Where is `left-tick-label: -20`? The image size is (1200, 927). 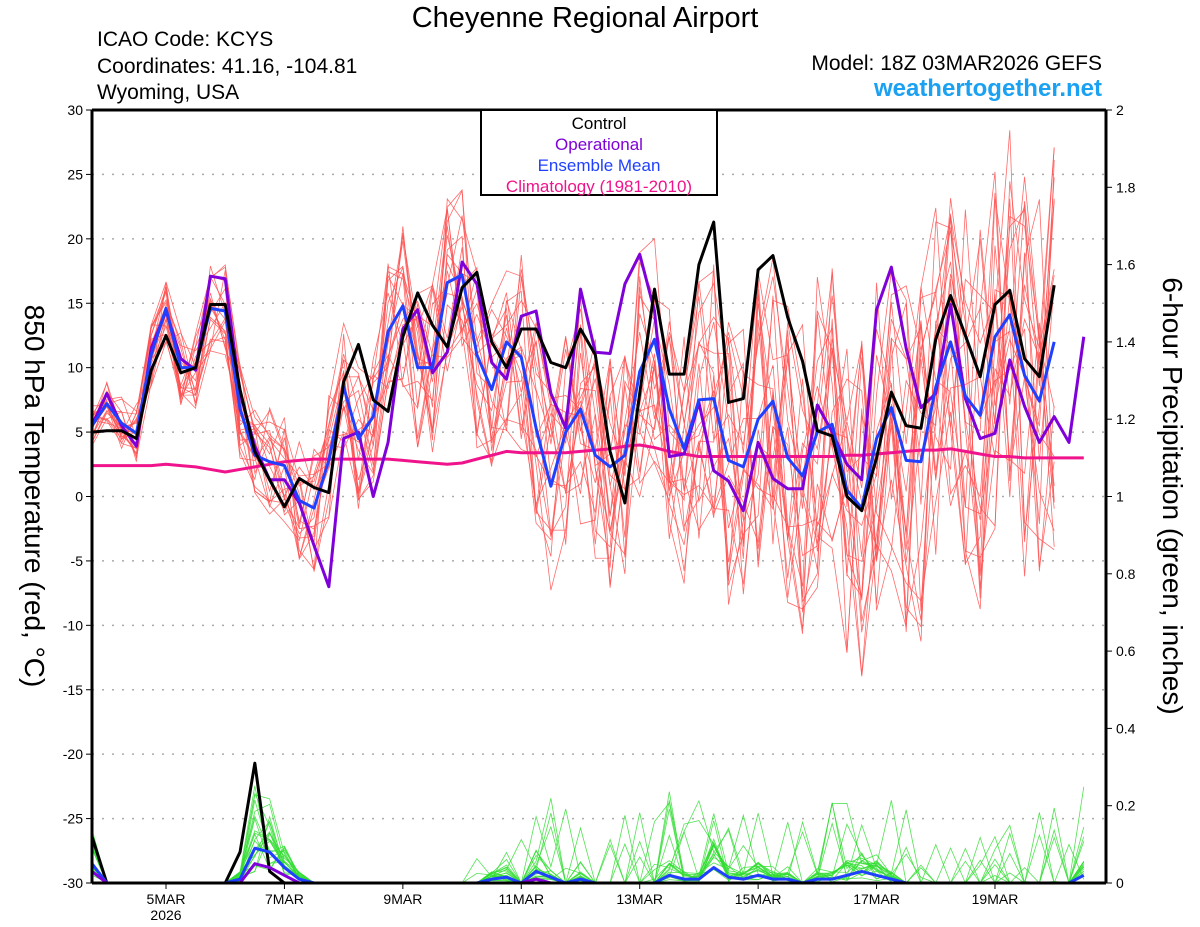
left-tick-label: -20 is located at coordinates (73, 754).